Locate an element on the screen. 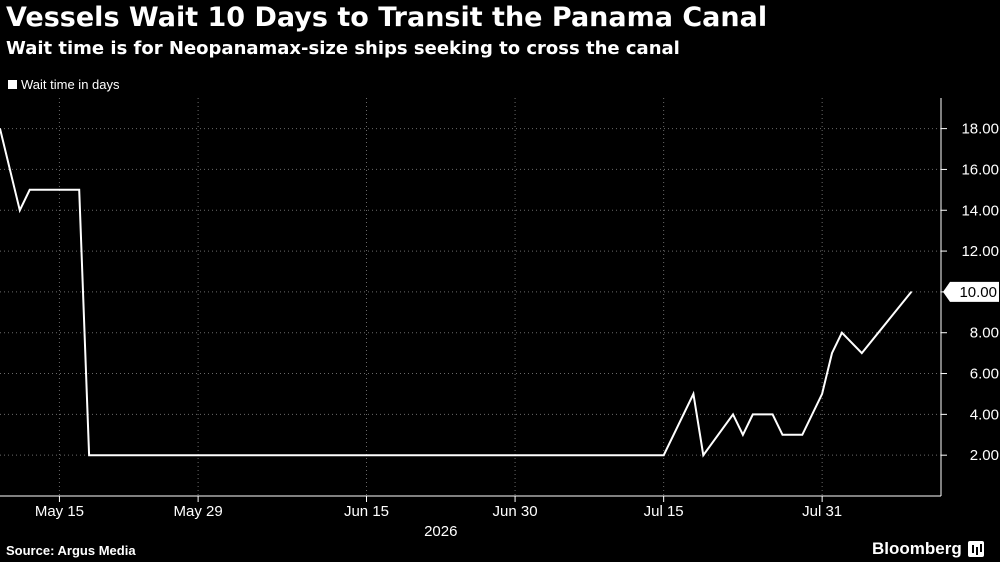 Image resolution: width=1000 pixels, height=562 pixels. brand-name: Bloomberg is located at coordinates (917, 548).